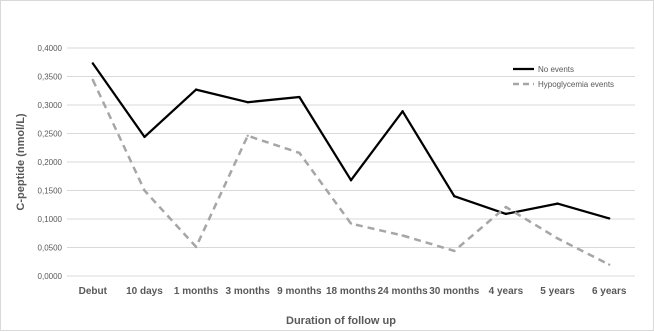  Describe the element at coordinates (50, 248) in the screenshot. I see `y-tick-label: 0,0500` at that location.